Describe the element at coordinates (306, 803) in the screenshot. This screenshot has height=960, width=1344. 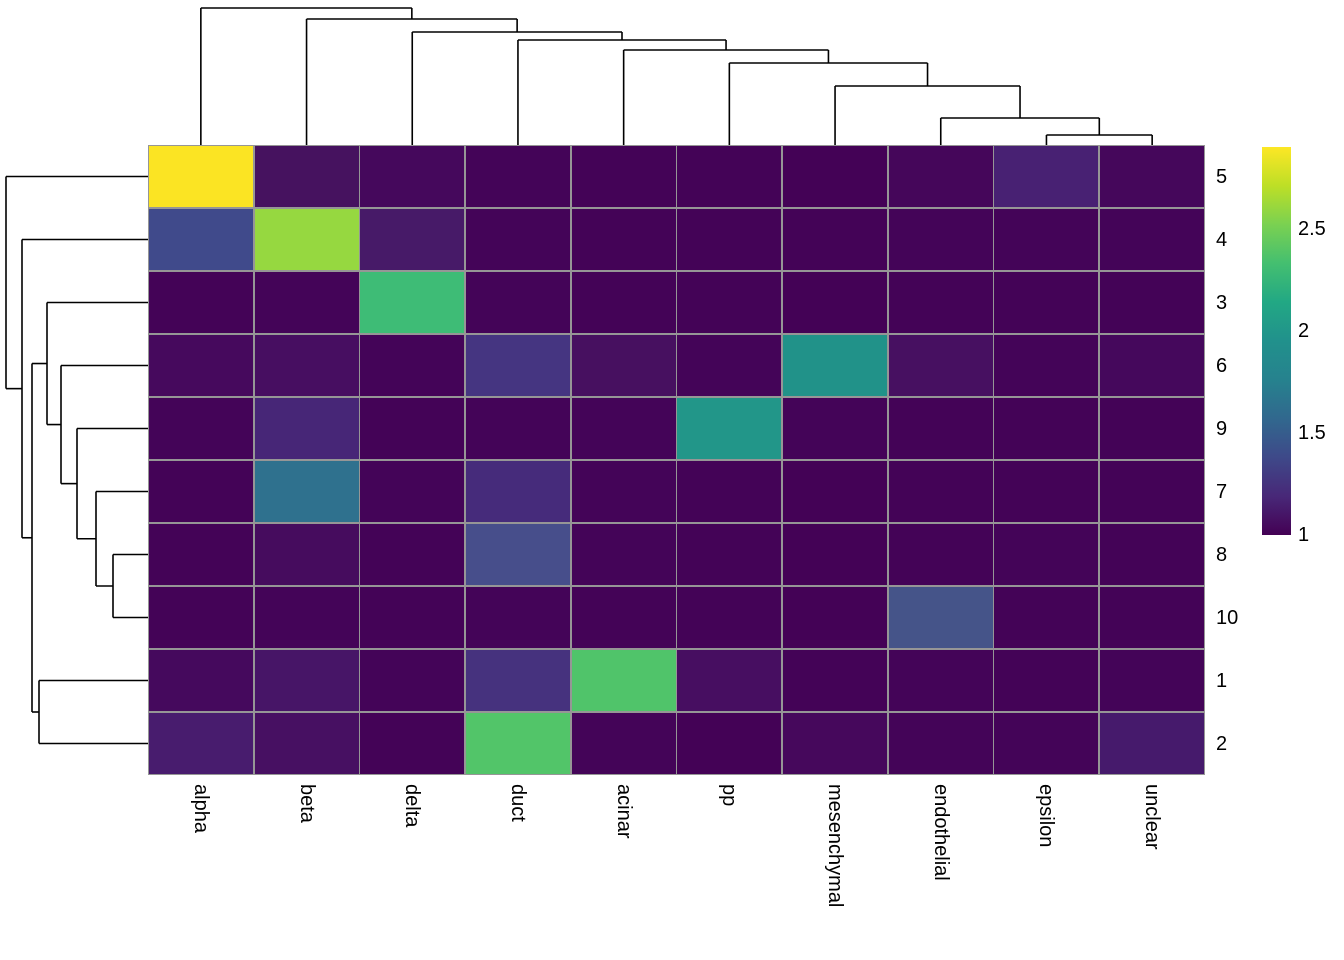
I see `column-label-beta: beta` at that location.